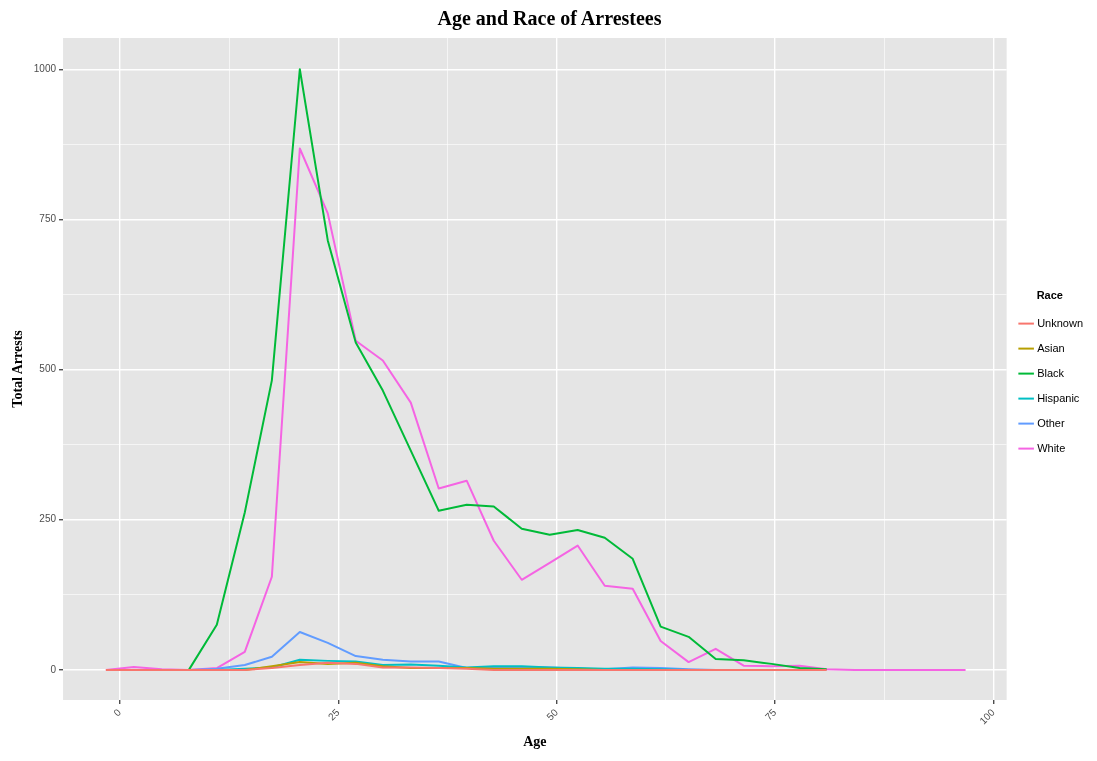 This screenshot has width=1097, height=761. What do you see at coordinates (1051, 347) in the screenshot?
I see `legend-label: Asian` at bounding box center [1051, 347].